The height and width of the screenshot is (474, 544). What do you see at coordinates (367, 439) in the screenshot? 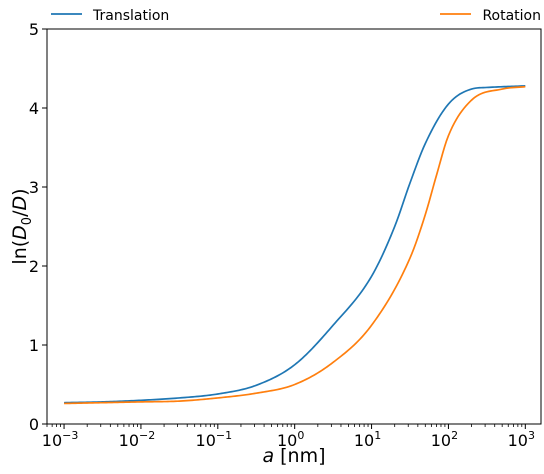
I see `x-tick-label: 10¹` at bounding box center [367, 439].